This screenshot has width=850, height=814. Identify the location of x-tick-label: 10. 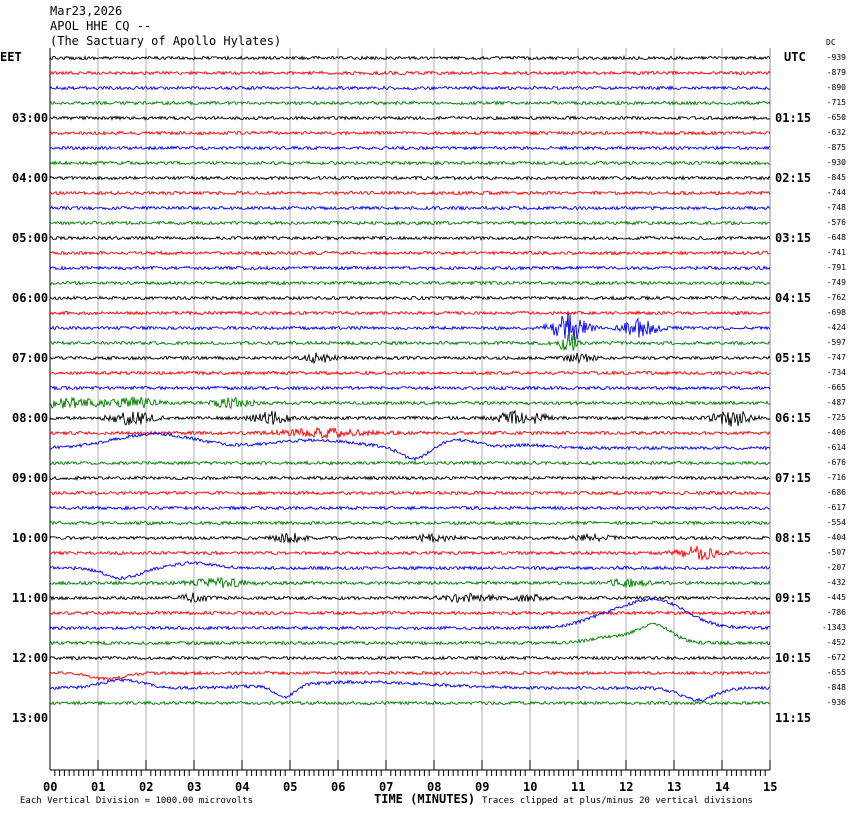
(530, 787).